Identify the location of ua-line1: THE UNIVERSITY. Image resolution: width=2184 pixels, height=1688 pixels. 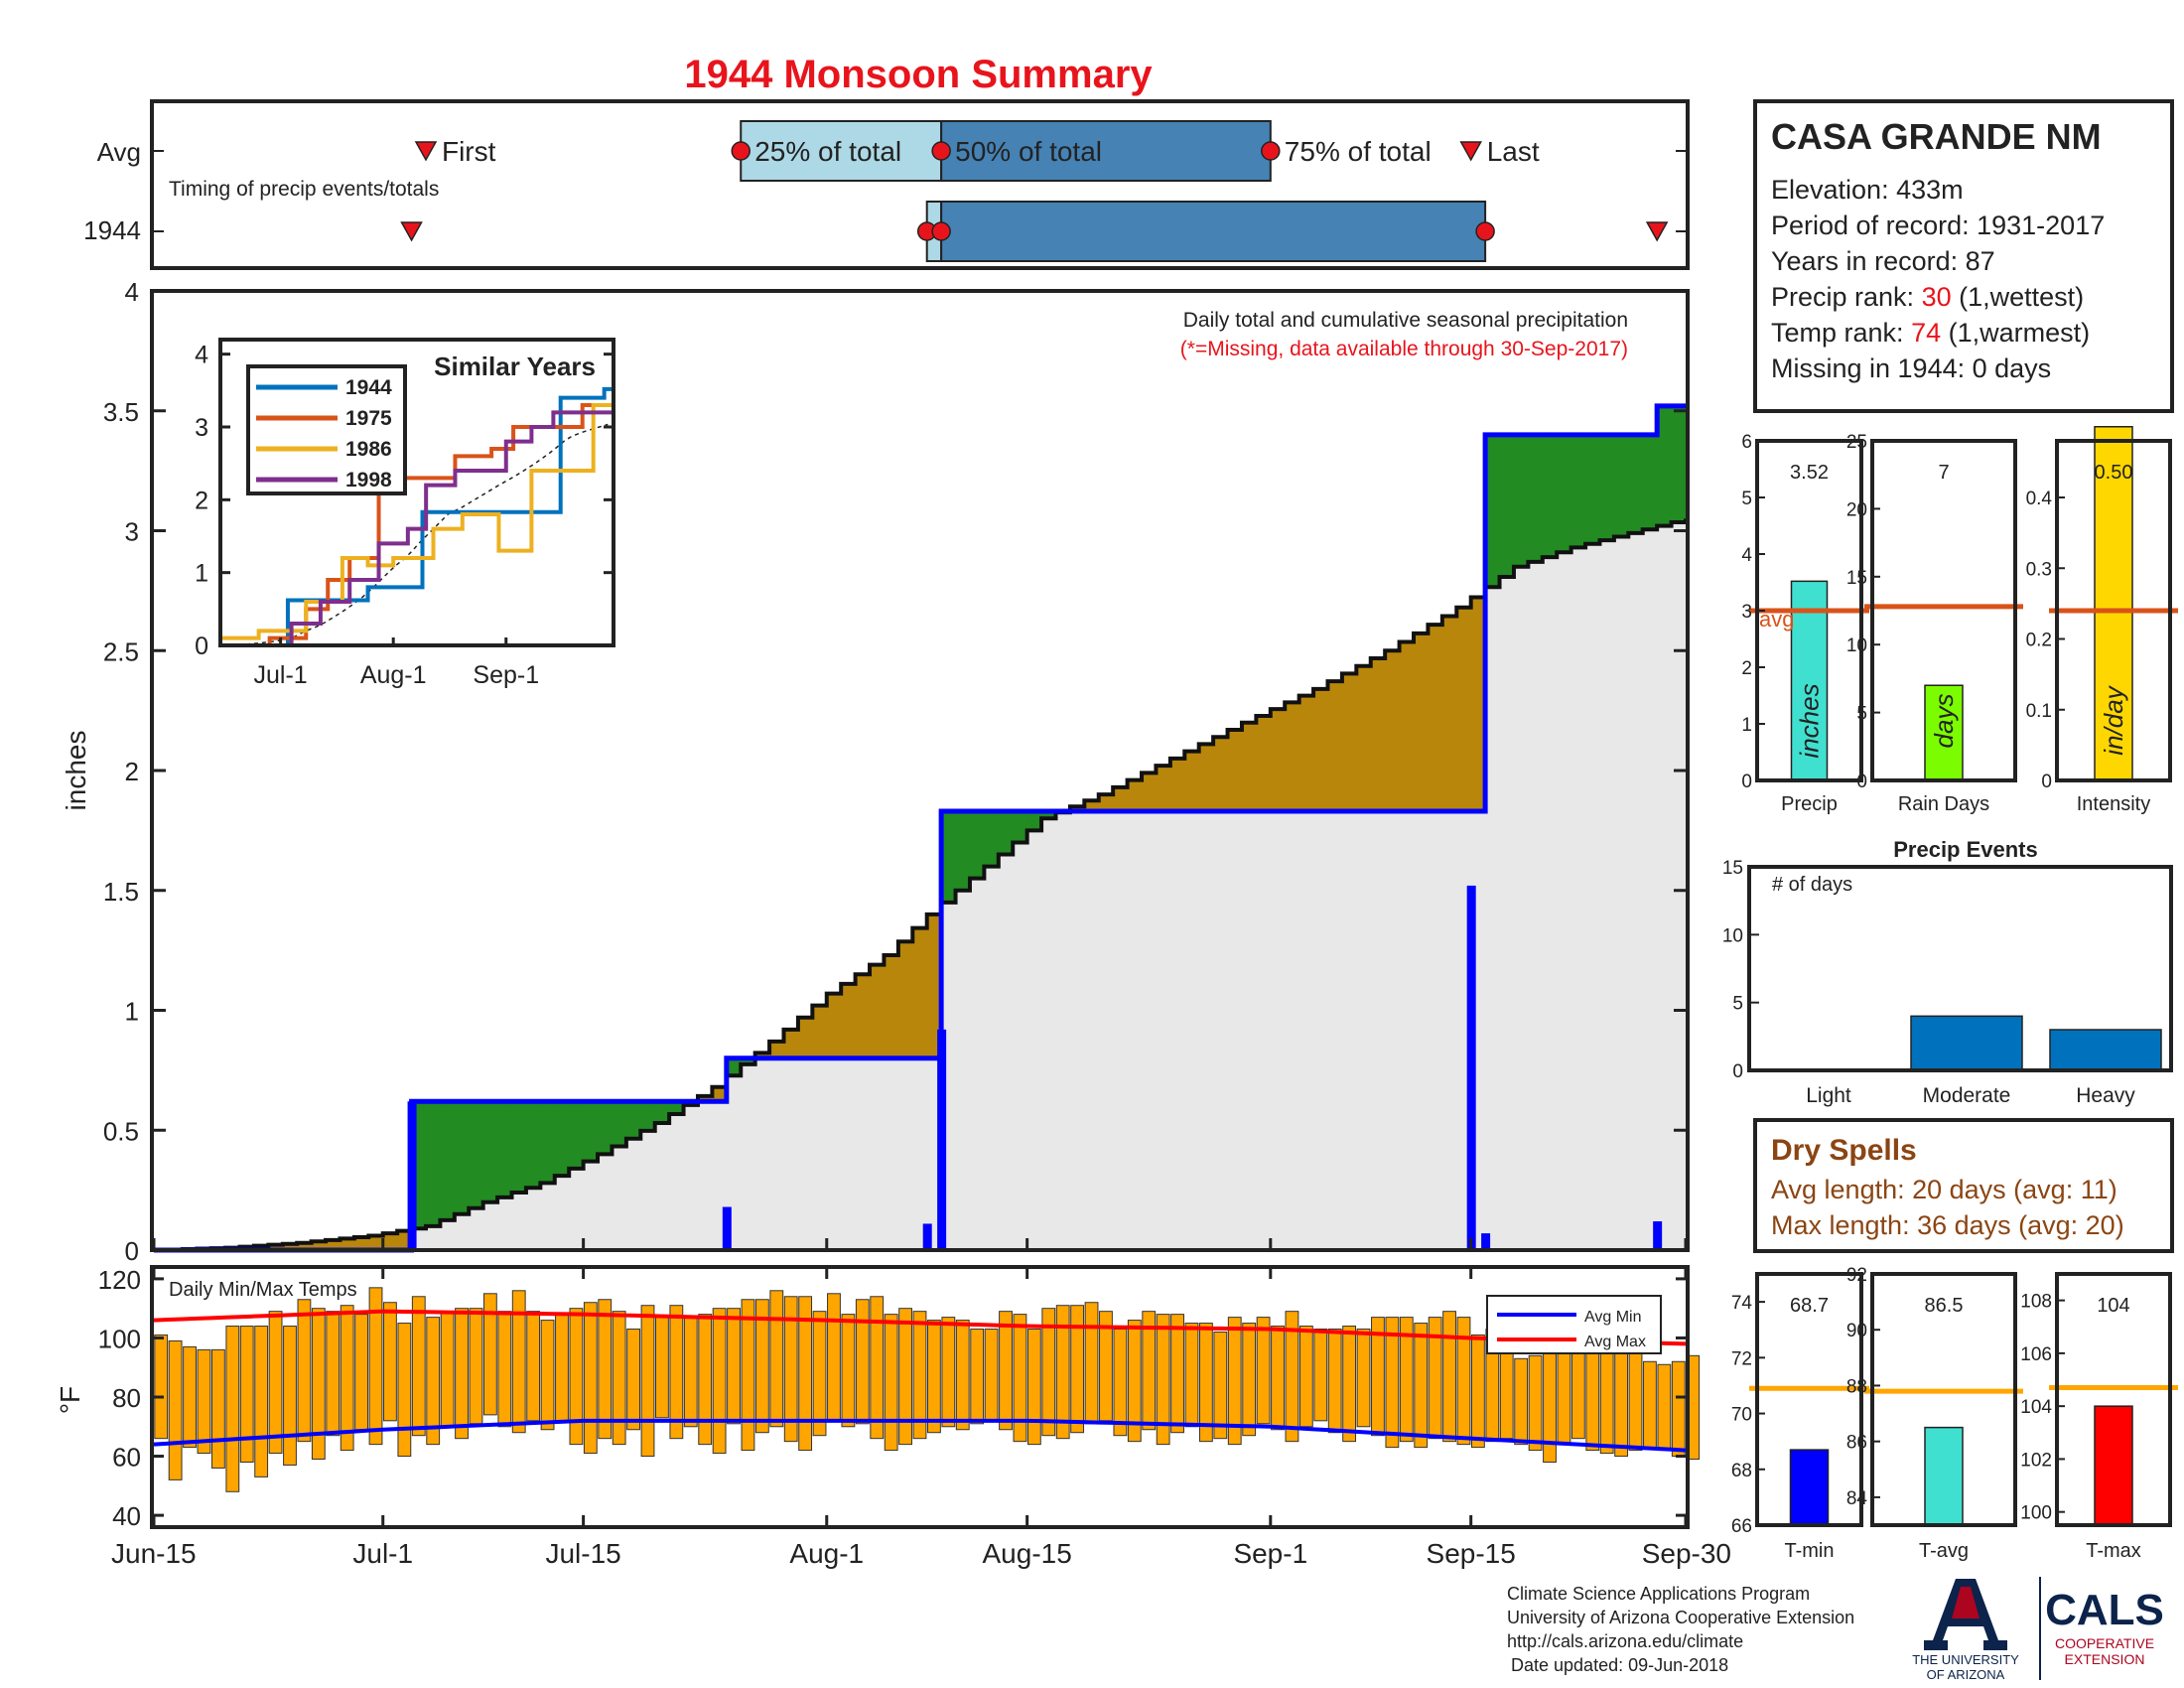
(1965, 1659).